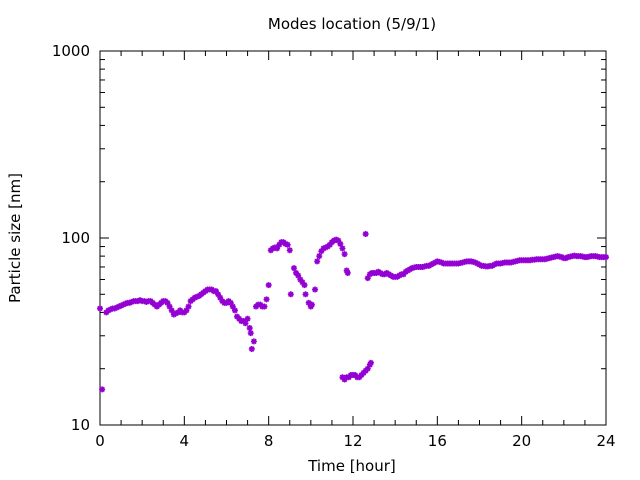 This screenshot has width=640, height=480. What do you see at coordinates (185, 441) in the screenshot?
I see `x-tick-label: 4` at bounding box center [185, 441].